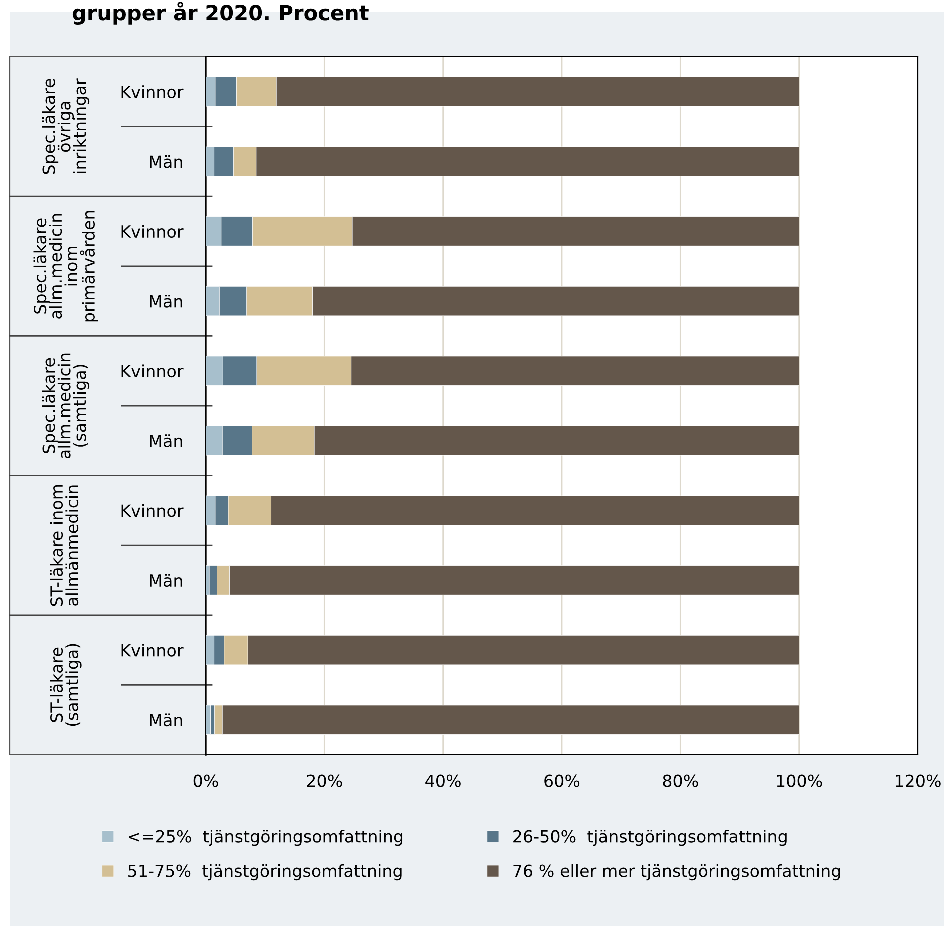  What do you see at coordinates (324, 781) in the screenshot?
I see `x-tick-label: 20%` at bounding box center [324, 781].